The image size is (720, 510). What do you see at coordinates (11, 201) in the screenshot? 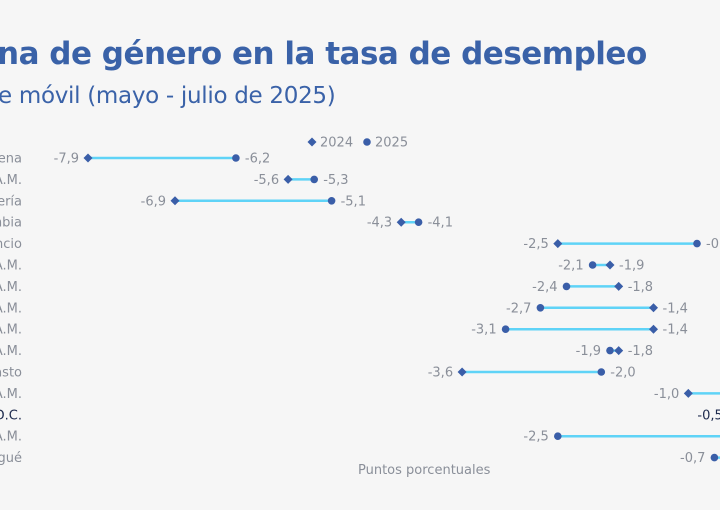
I see `row-label: ería` at bounding box center [11, 201].